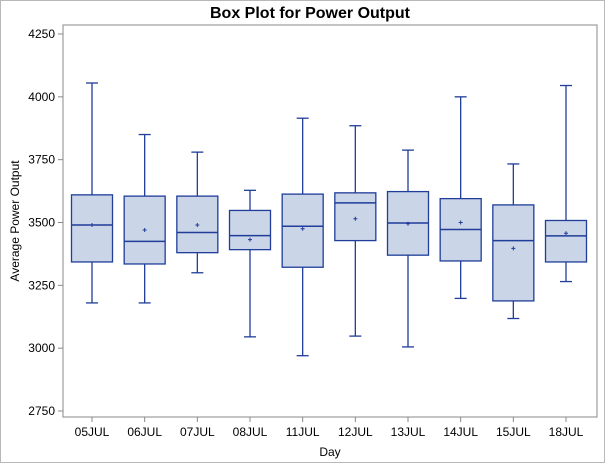 The image size is (605, 464). I want to click on x-tick-label: 13JUL, so click(408, 432).